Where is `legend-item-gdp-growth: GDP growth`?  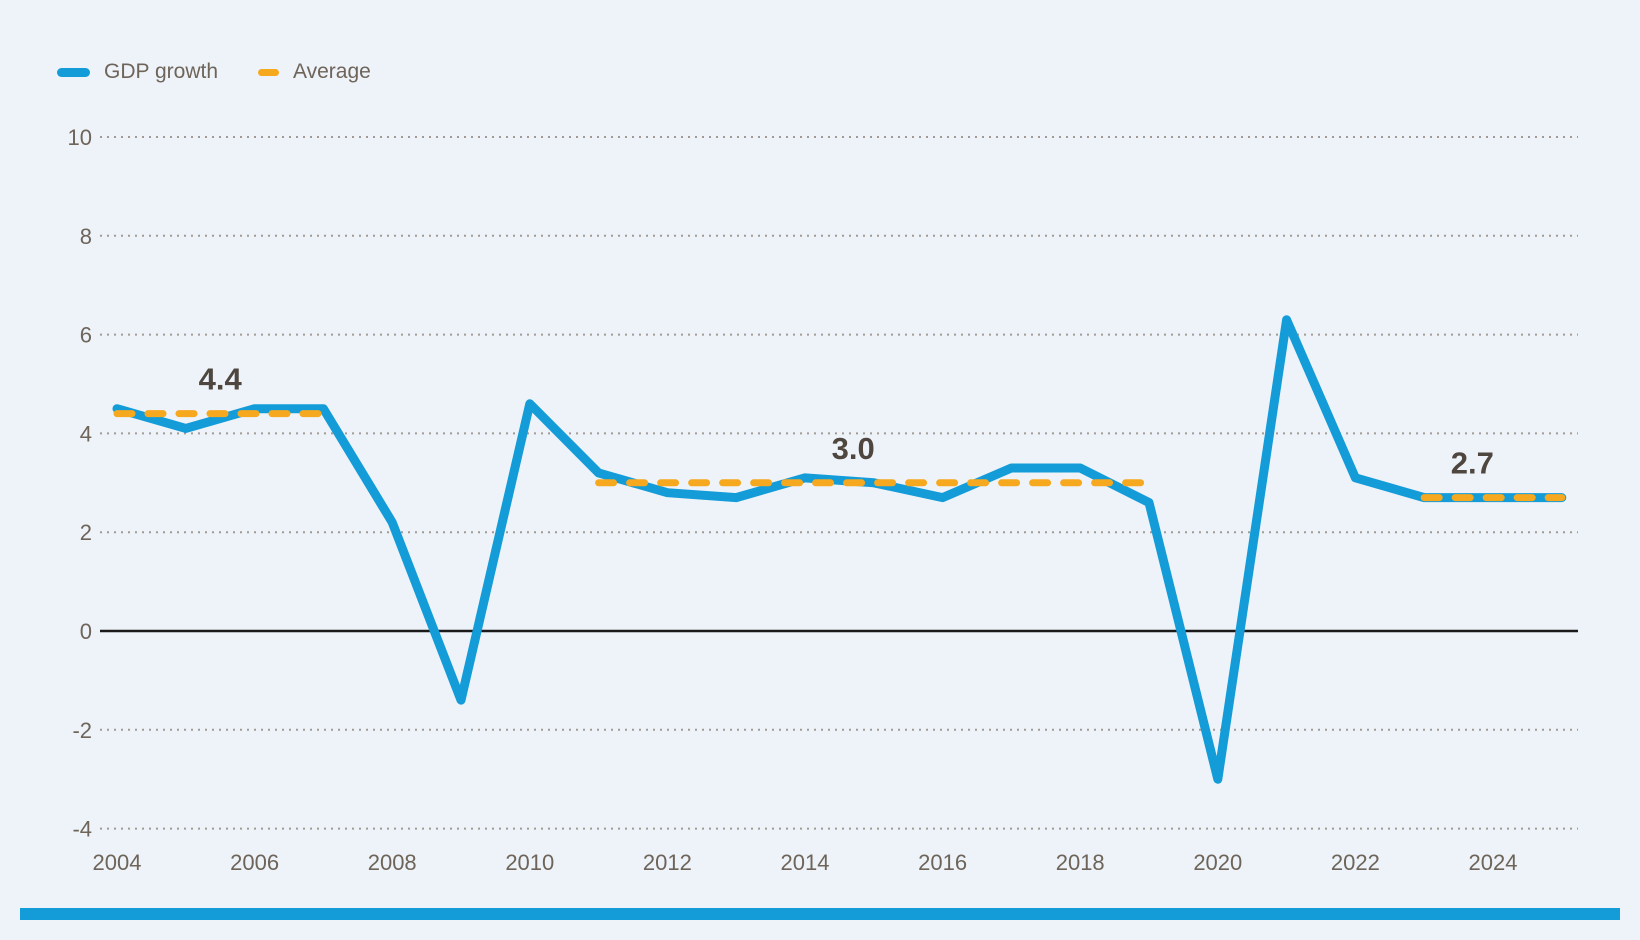 legend-item-gdp-growth: GDP growth is located at coordinates (137, 72).